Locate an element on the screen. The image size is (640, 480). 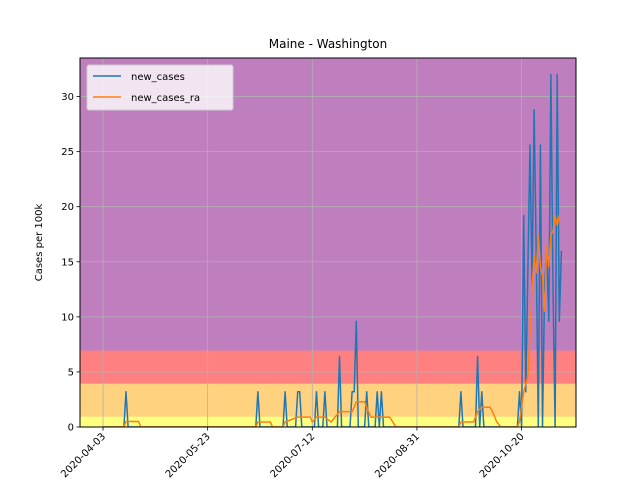
y-tick-label: 30 is located at coordinates (67, 97).